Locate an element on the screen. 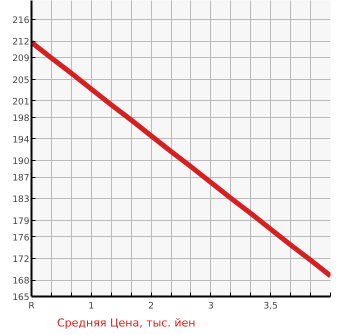 This screenshot has height=335, width=345. x-tick-label: 3 is located at coordinates (211, 307).